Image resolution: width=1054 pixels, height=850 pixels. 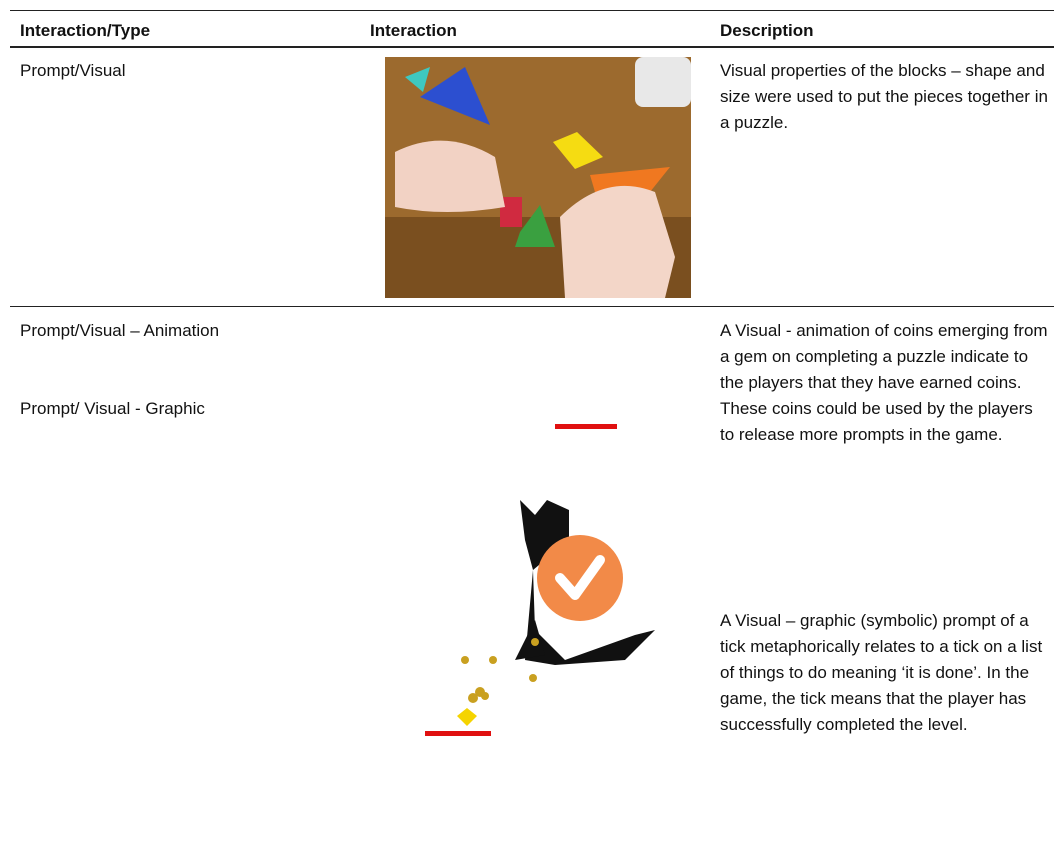 What do you see at coordinates (112, 408) in the screenshot?
I see `type-cell: Prompt/ Visual - Graphic` at bounding box center [112, 408].